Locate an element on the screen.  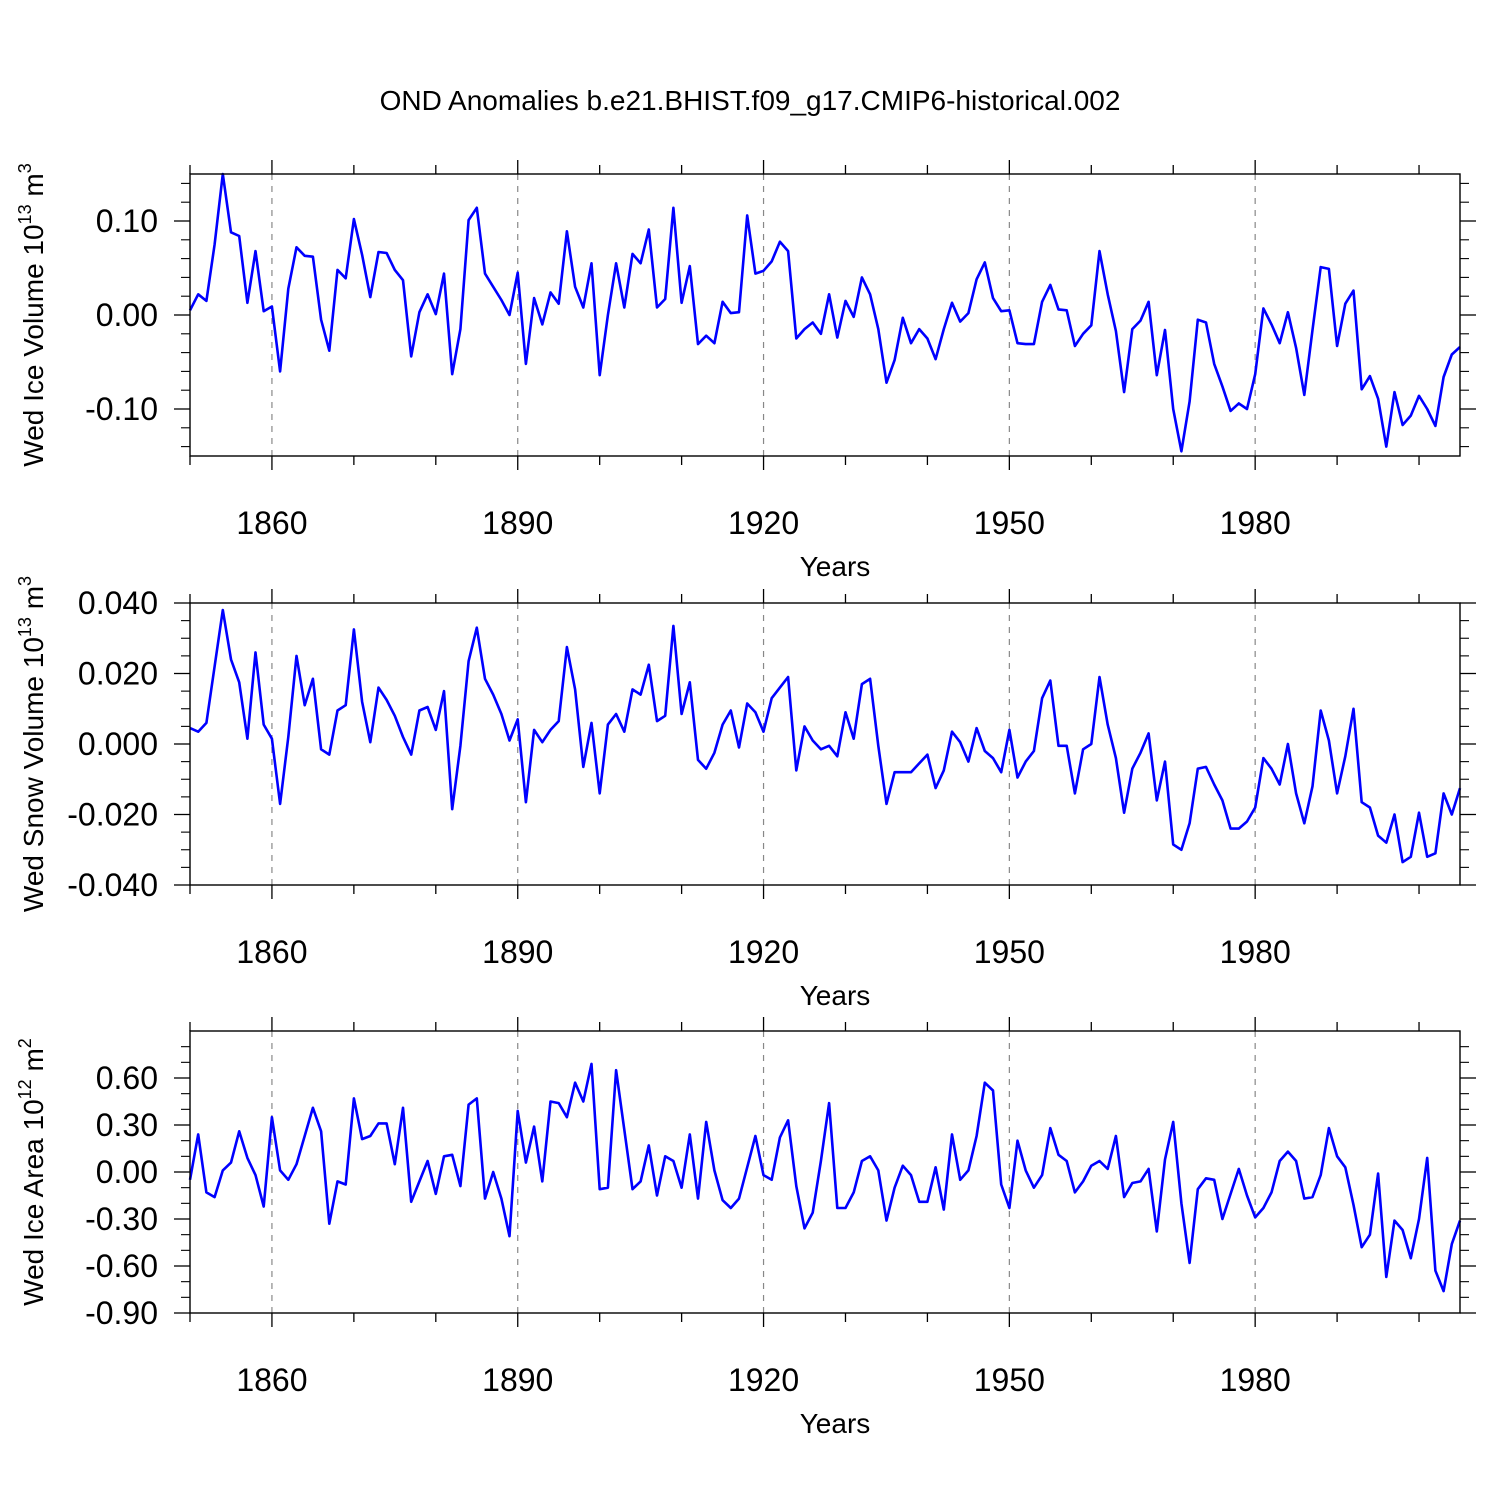
y-tick-label: 0.040 is located at coordinates (118, 603).